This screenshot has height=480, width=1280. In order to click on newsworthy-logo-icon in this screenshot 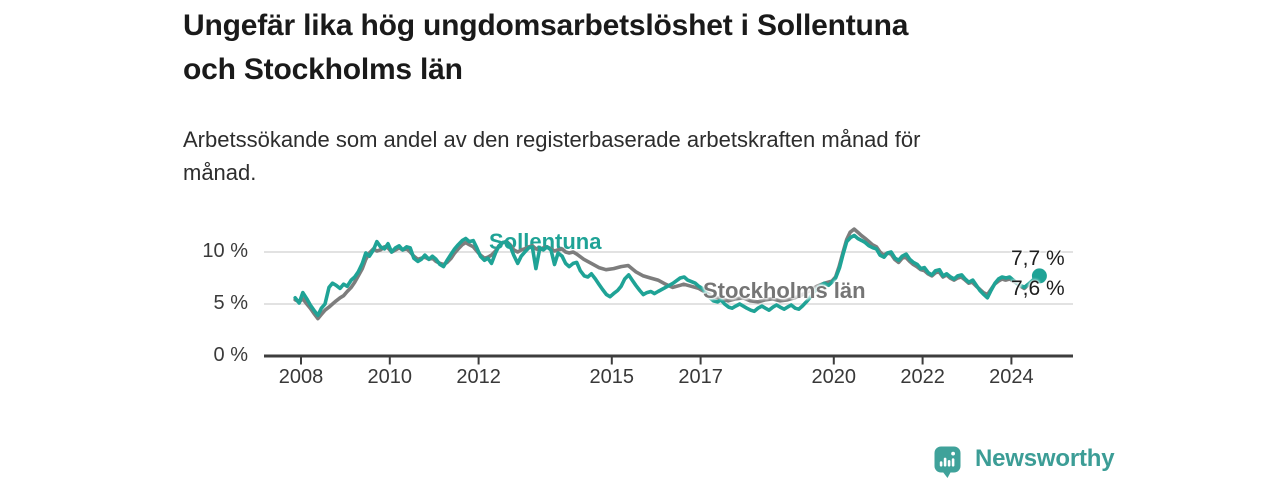, I will do `click(947, 462)`.